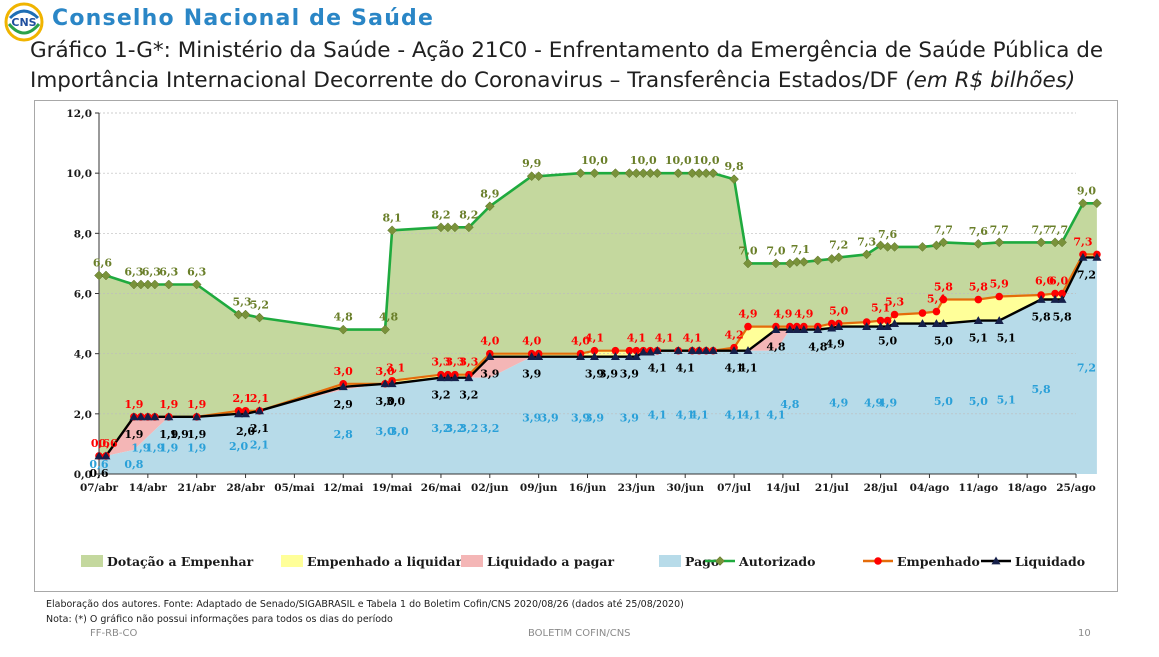 This screenshot has height=657, width=1159. What do you see at coordinates (838, 311) in the screenshot?
I see `empenhado-data-label: 5,0` at bounding box center [838, 311].